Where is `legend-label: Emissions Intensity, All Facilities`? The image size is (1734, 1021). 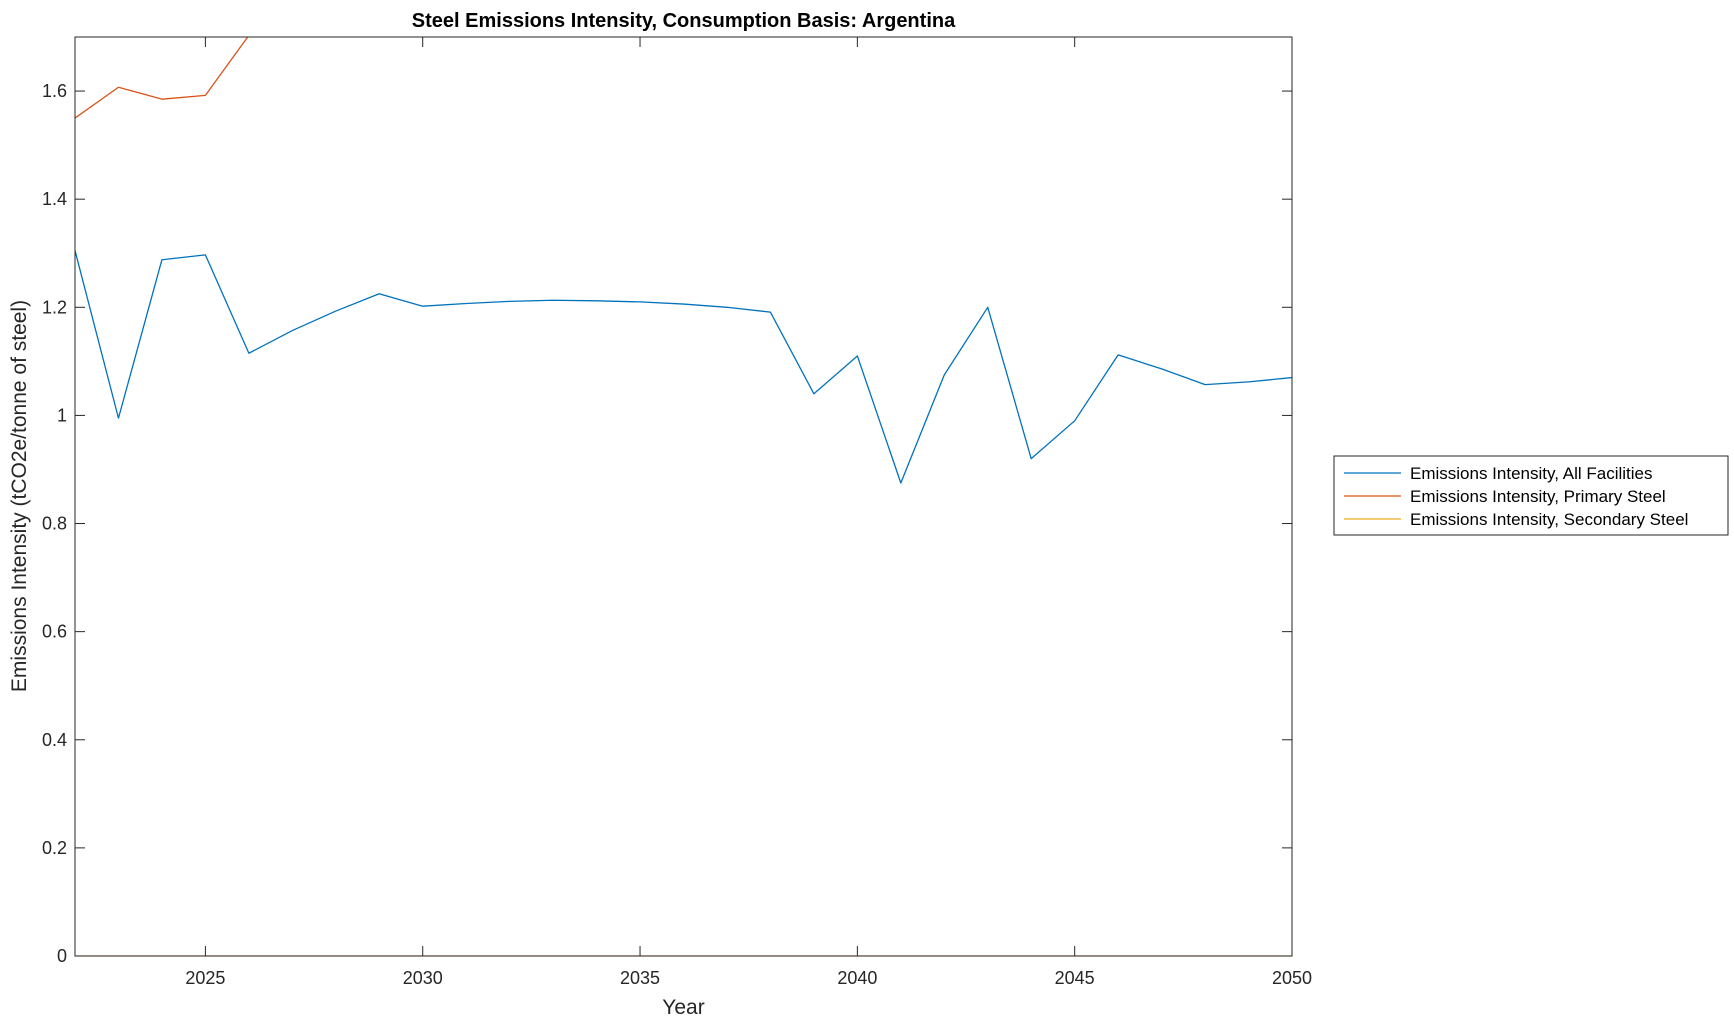
legend-label: Emissions Intensity, All Facilities is located at coordinates (1531, 473).